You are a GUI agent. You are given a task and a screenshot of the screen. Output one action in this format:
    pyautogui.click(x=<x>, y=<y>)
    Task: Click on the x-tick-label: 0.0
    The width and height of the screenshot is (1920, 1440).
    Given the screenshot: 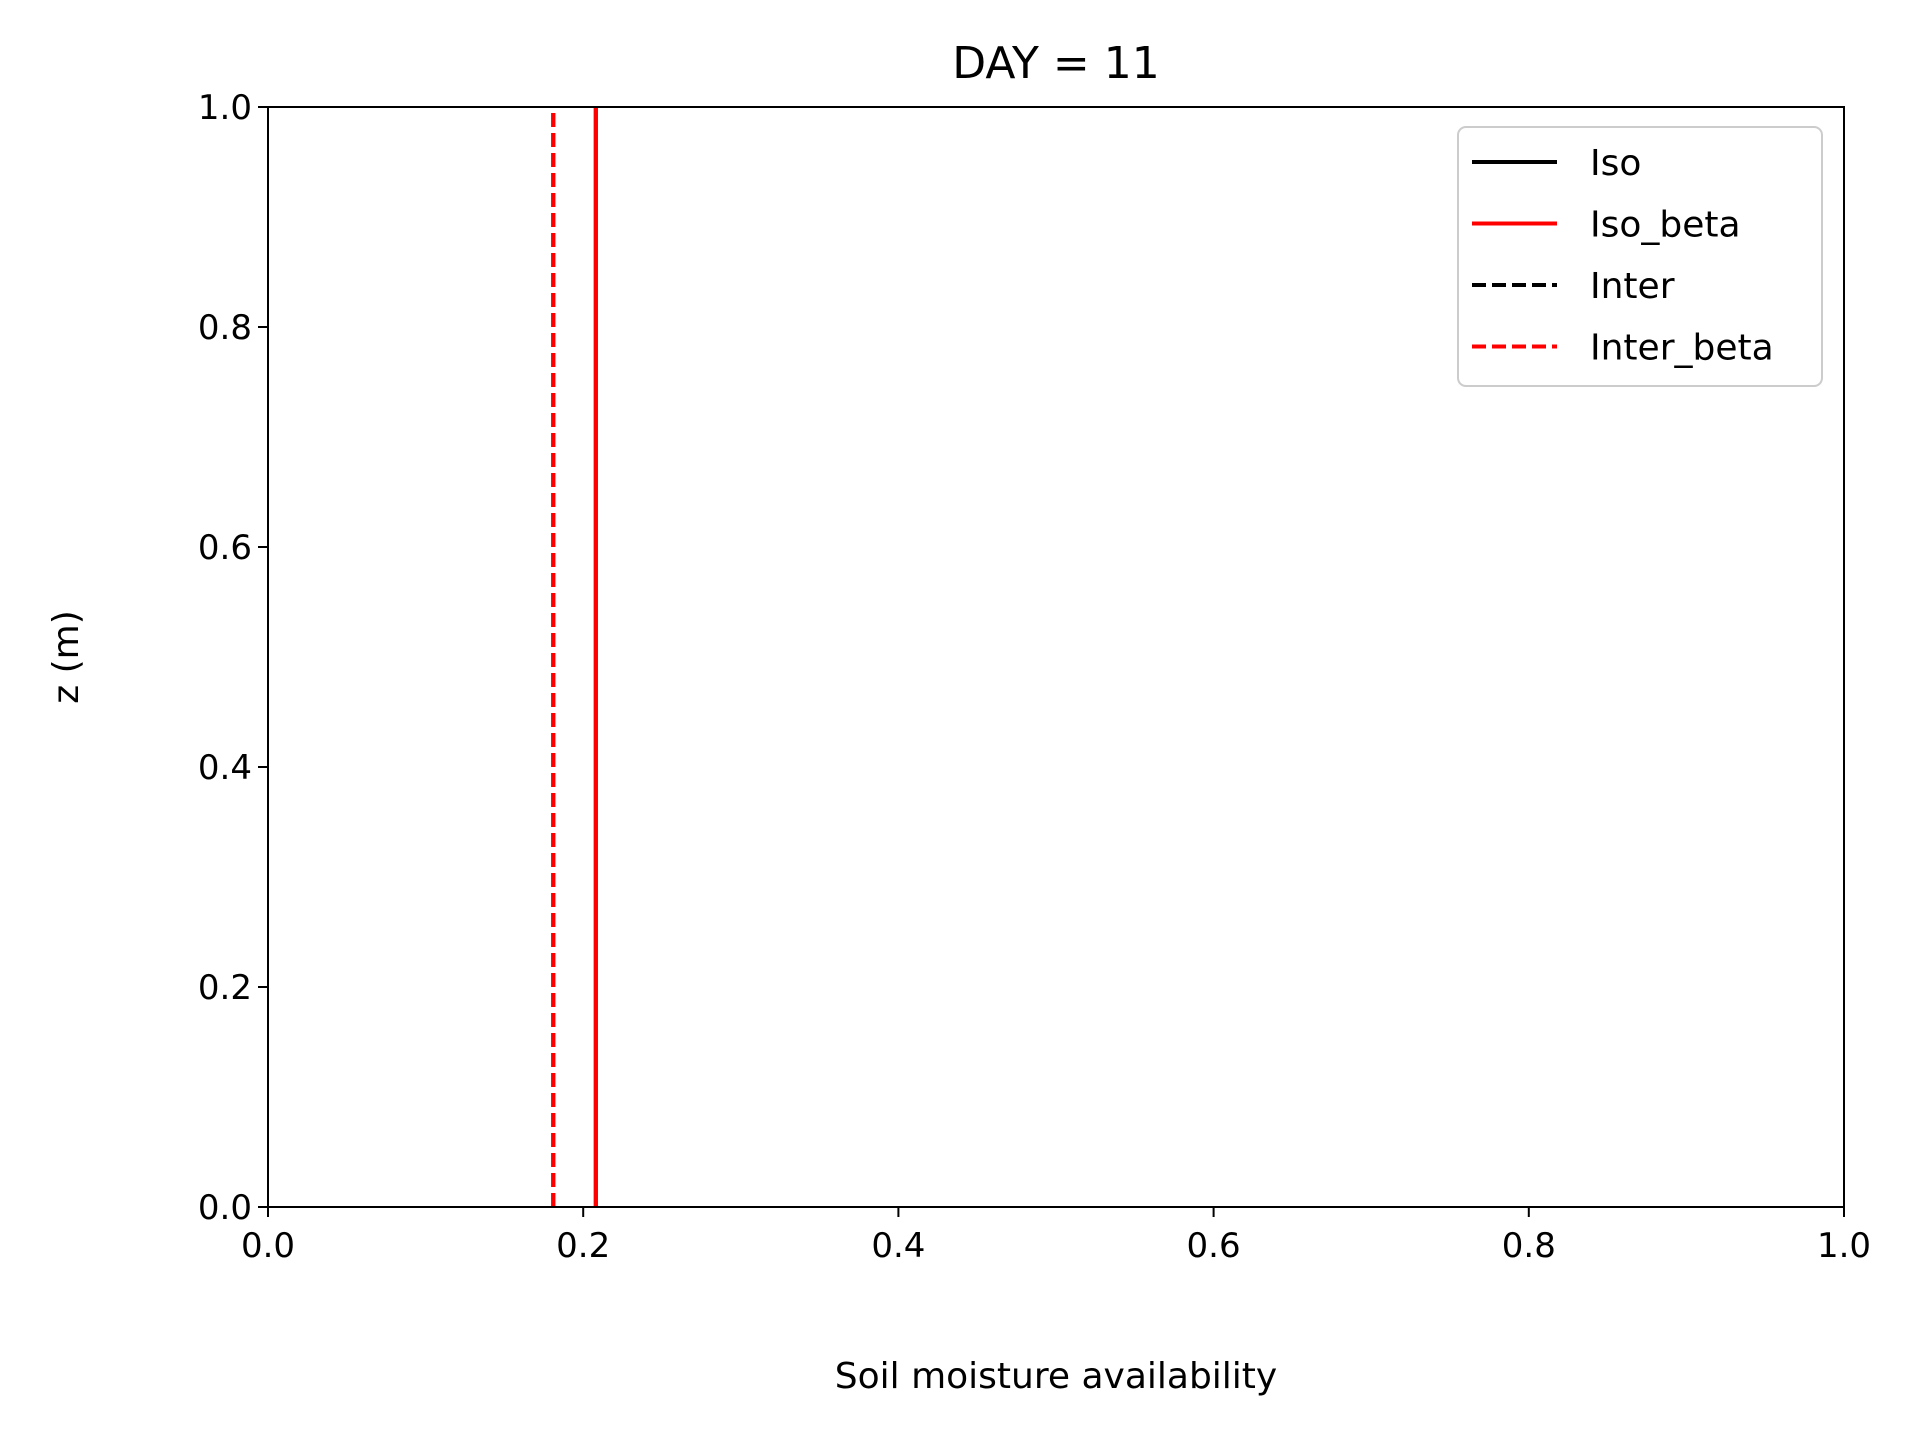 What is the action you would take?
    pyautogui.click(x=268, y=1246)
    